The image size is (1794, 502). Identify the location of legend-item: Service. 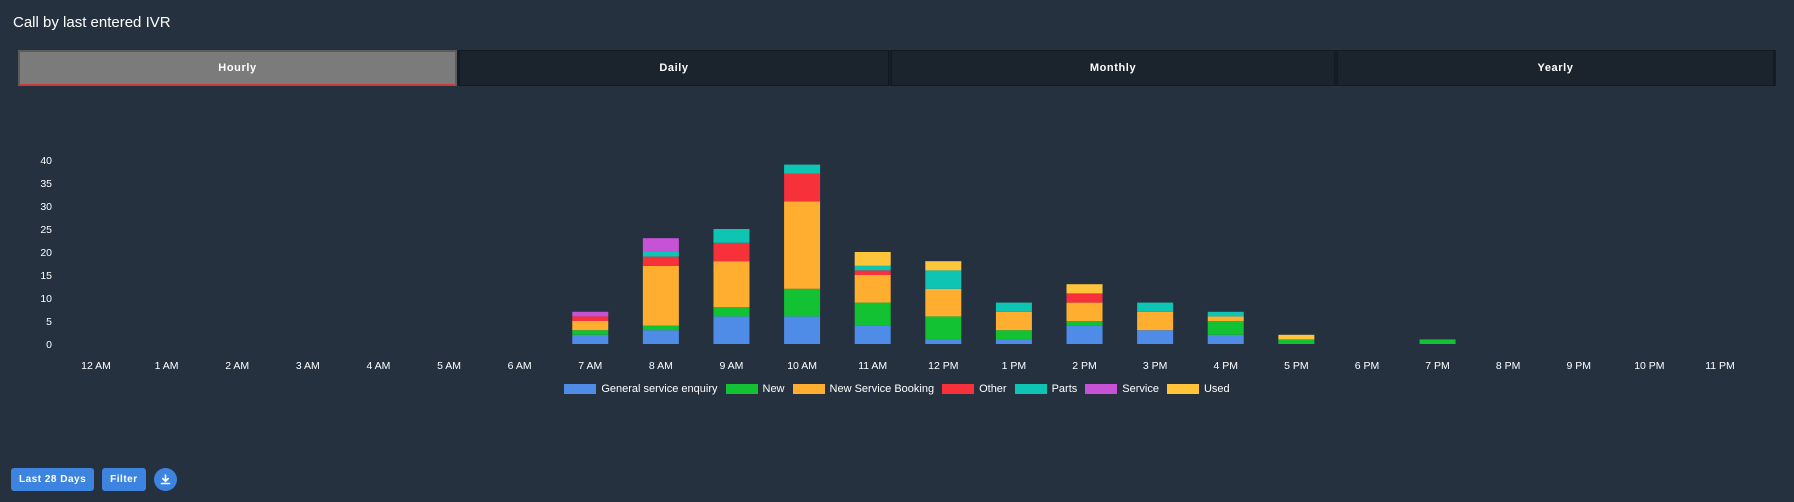
(1122, 389).